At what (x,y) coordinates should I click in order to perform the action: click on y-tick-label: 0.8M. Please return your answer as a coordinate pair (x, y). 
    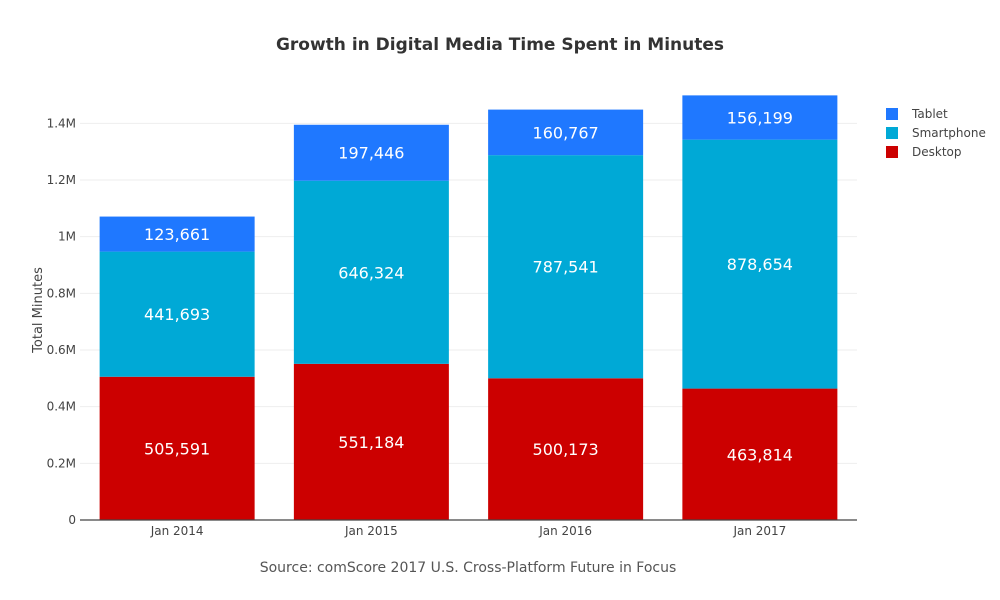
    Looking at the image, I should click on (61, 293).